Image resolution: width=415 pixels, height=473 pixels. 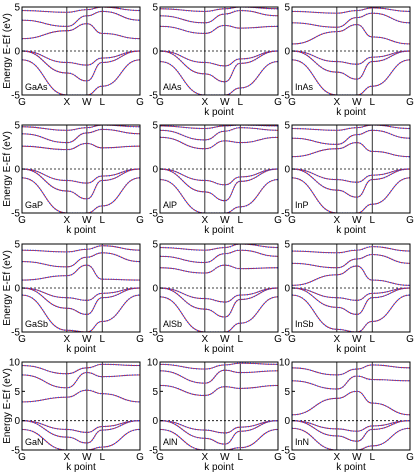 What do you see at coordinates (351, 34) in the screenshot?
I see `band-3-dotted` at bounding box center [351, 34].